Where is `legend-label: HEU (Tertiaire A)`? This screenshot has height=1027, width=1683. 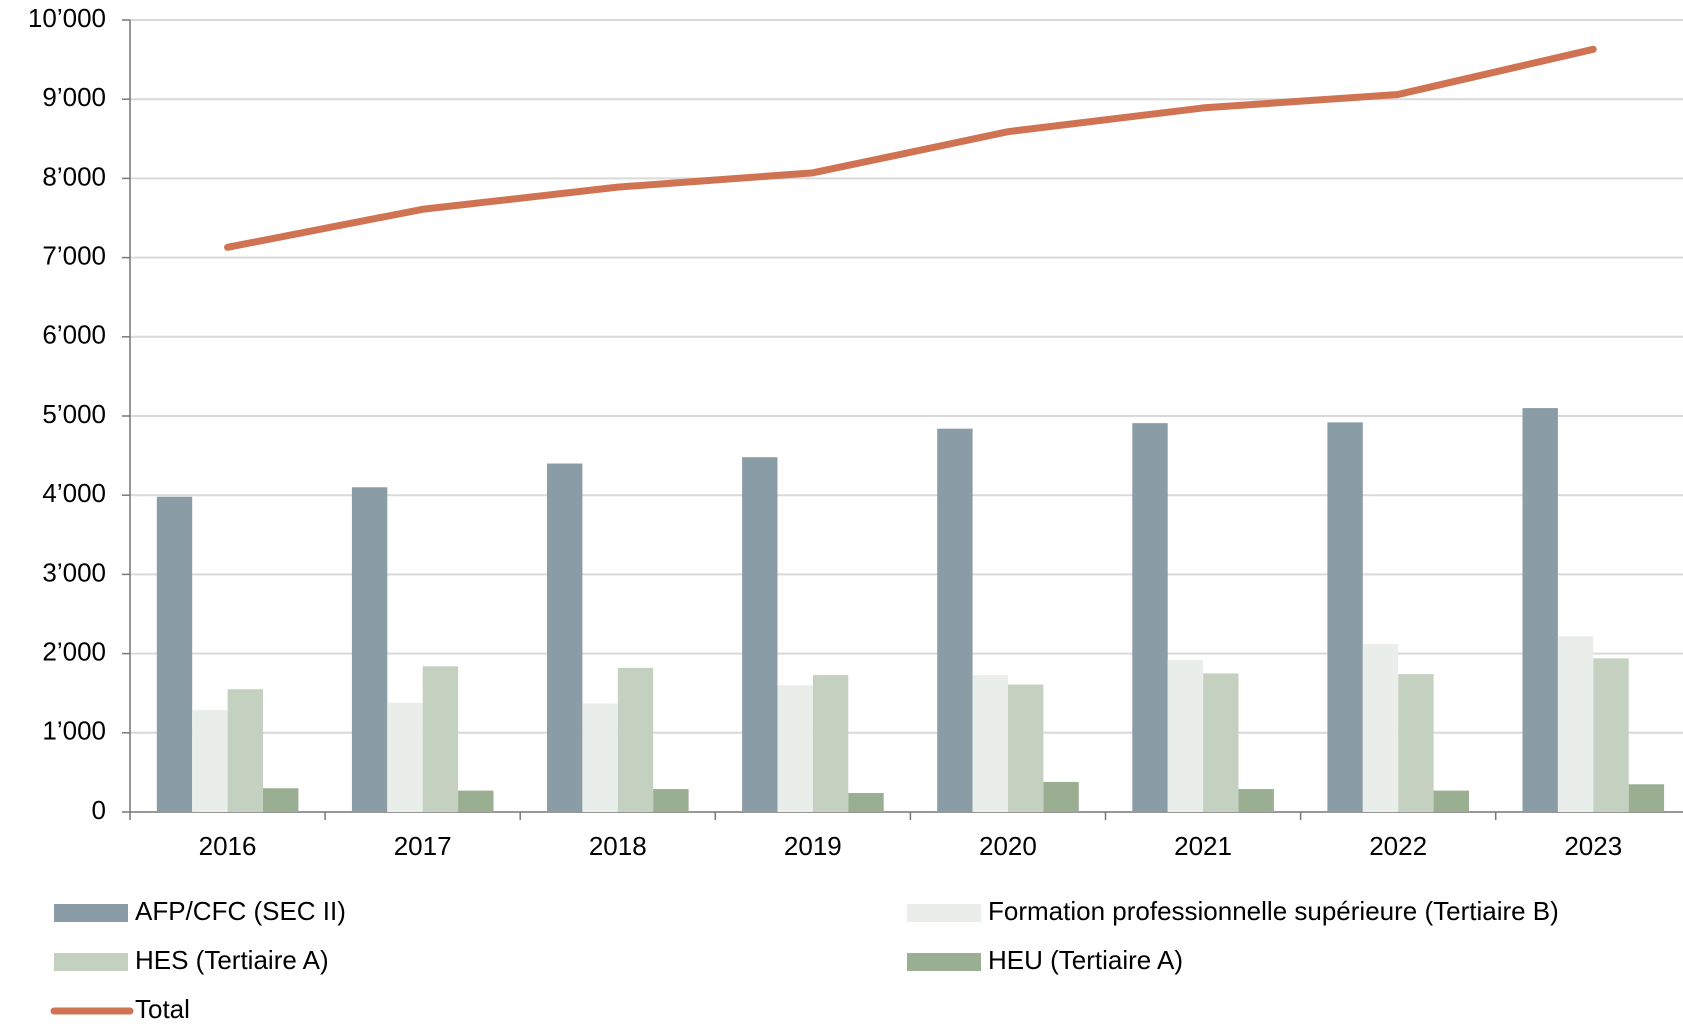 legend-label: HEU (Tertiaire A) is located at coordinates (1085, 960).